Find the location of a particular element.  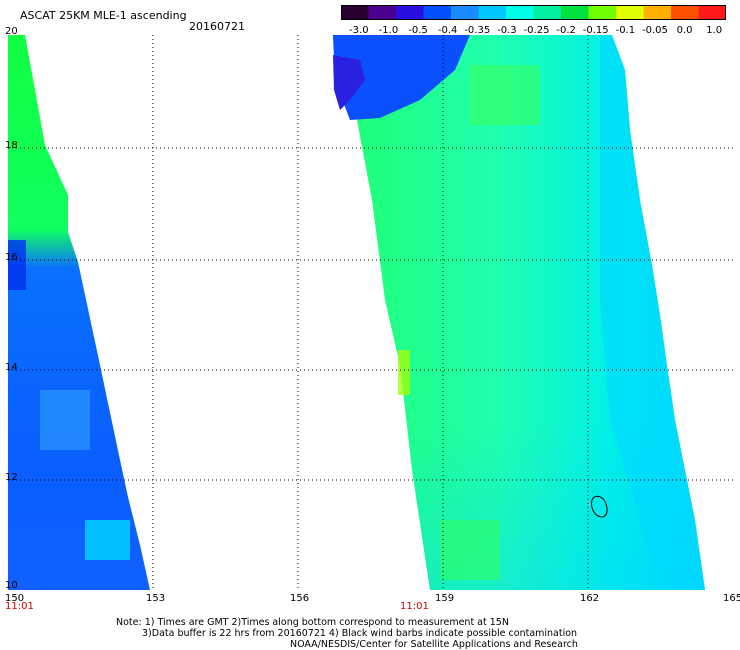

colorbar-label: -0.05 is located at coordinates (655, 30).